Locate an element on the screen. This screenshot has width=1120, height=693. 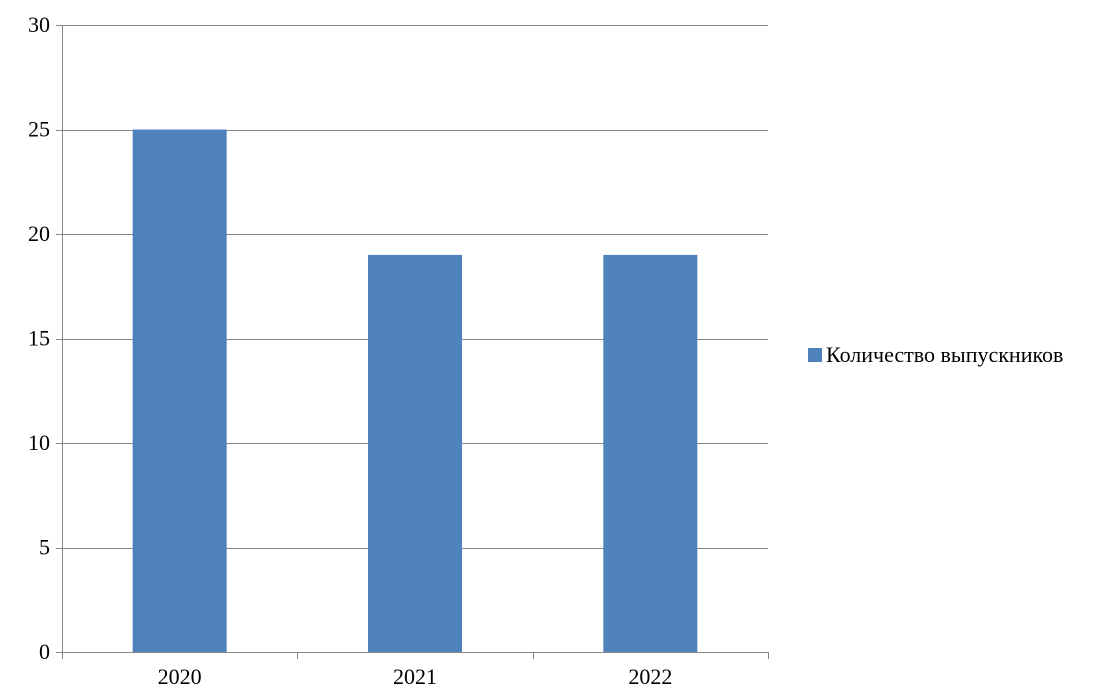
y-tick-label: 15 is located at coordinates (39, 338).